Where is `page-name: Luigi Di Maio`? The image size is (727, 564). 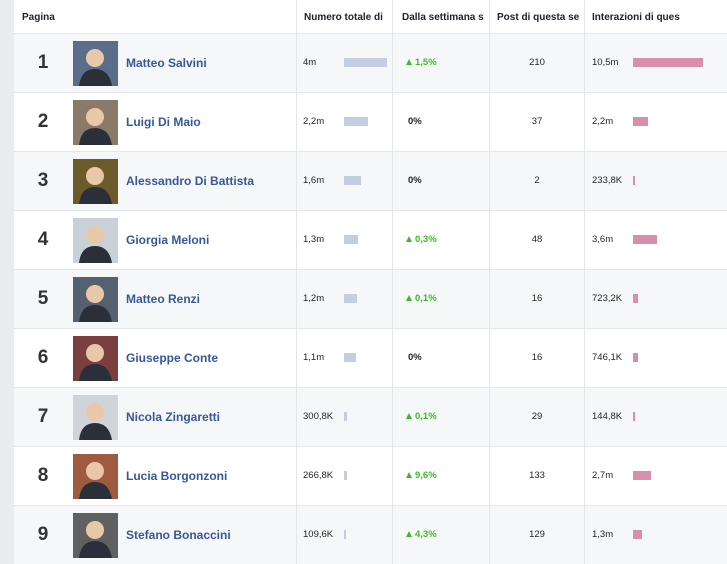
page-name: Luigi Di Maio is located at coordinates (163, 122).